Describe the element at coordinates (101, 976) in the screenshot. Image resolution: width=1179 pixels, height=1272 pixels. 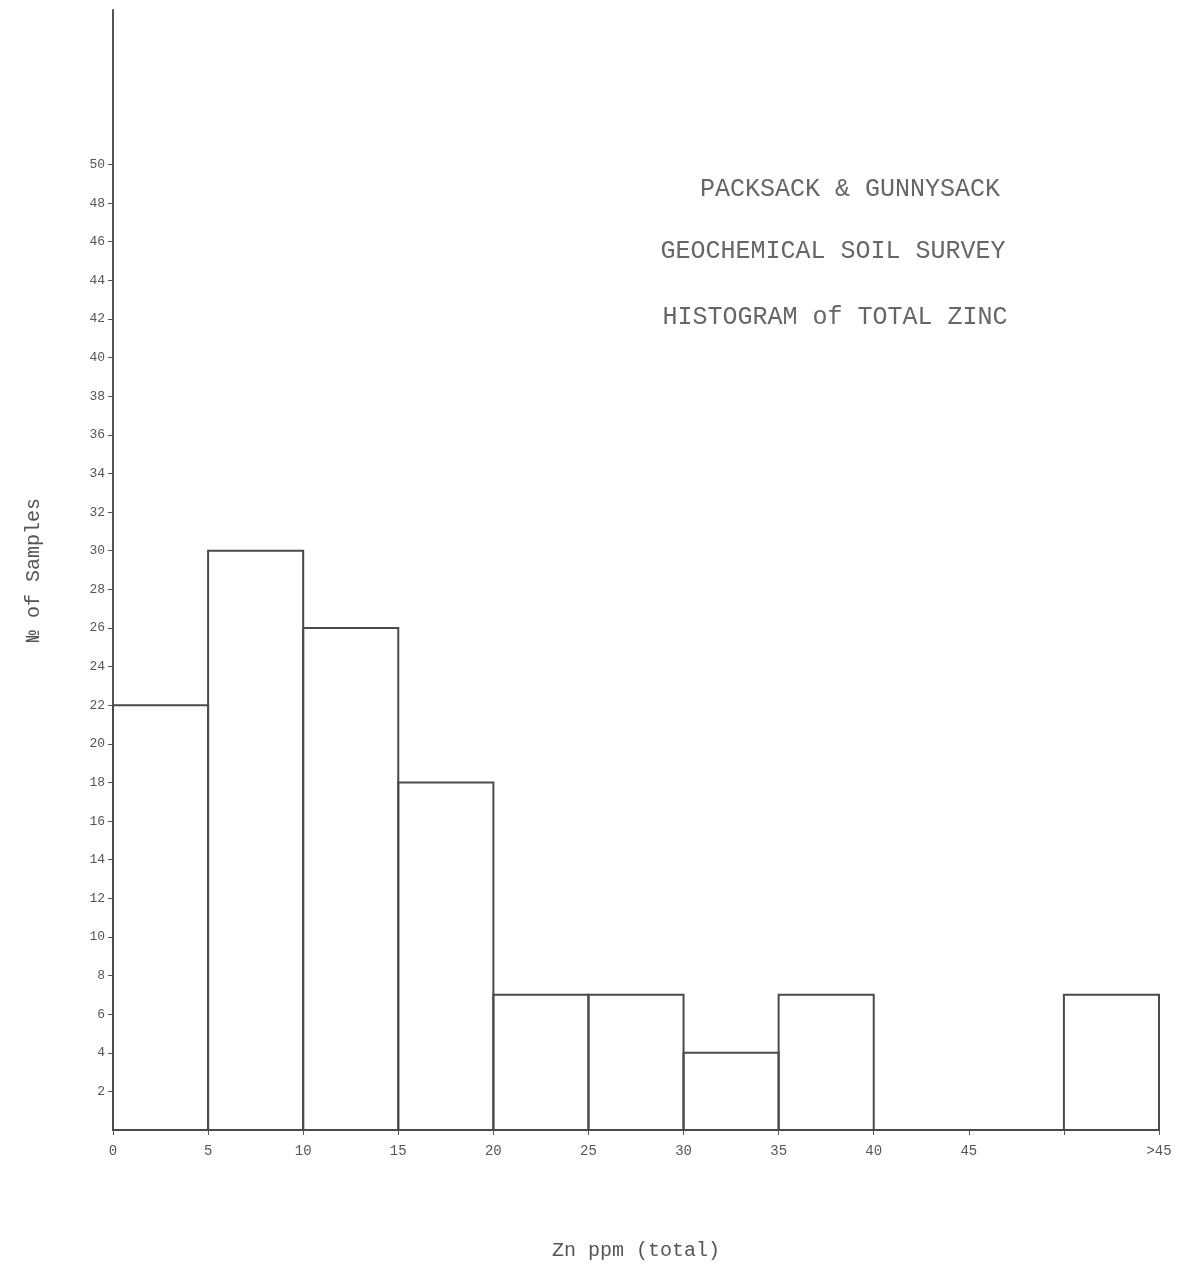
I see `y-tick-label: 8` at that location.